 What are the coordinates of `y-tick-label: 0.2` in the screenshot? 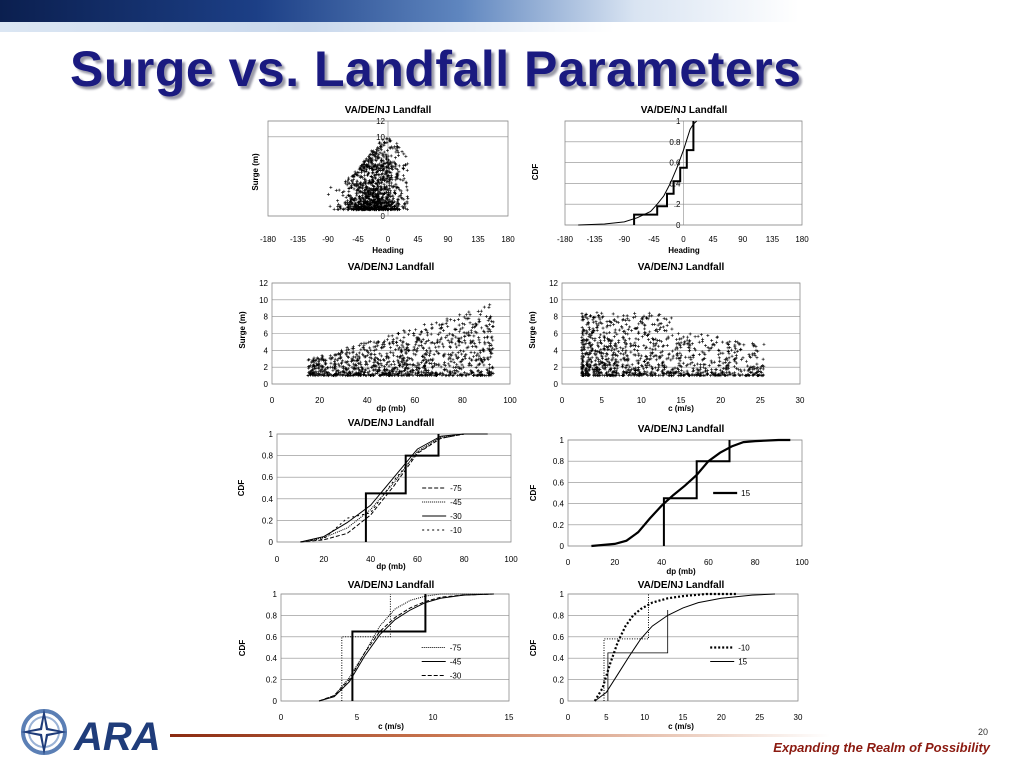 It's located at (268, 520).